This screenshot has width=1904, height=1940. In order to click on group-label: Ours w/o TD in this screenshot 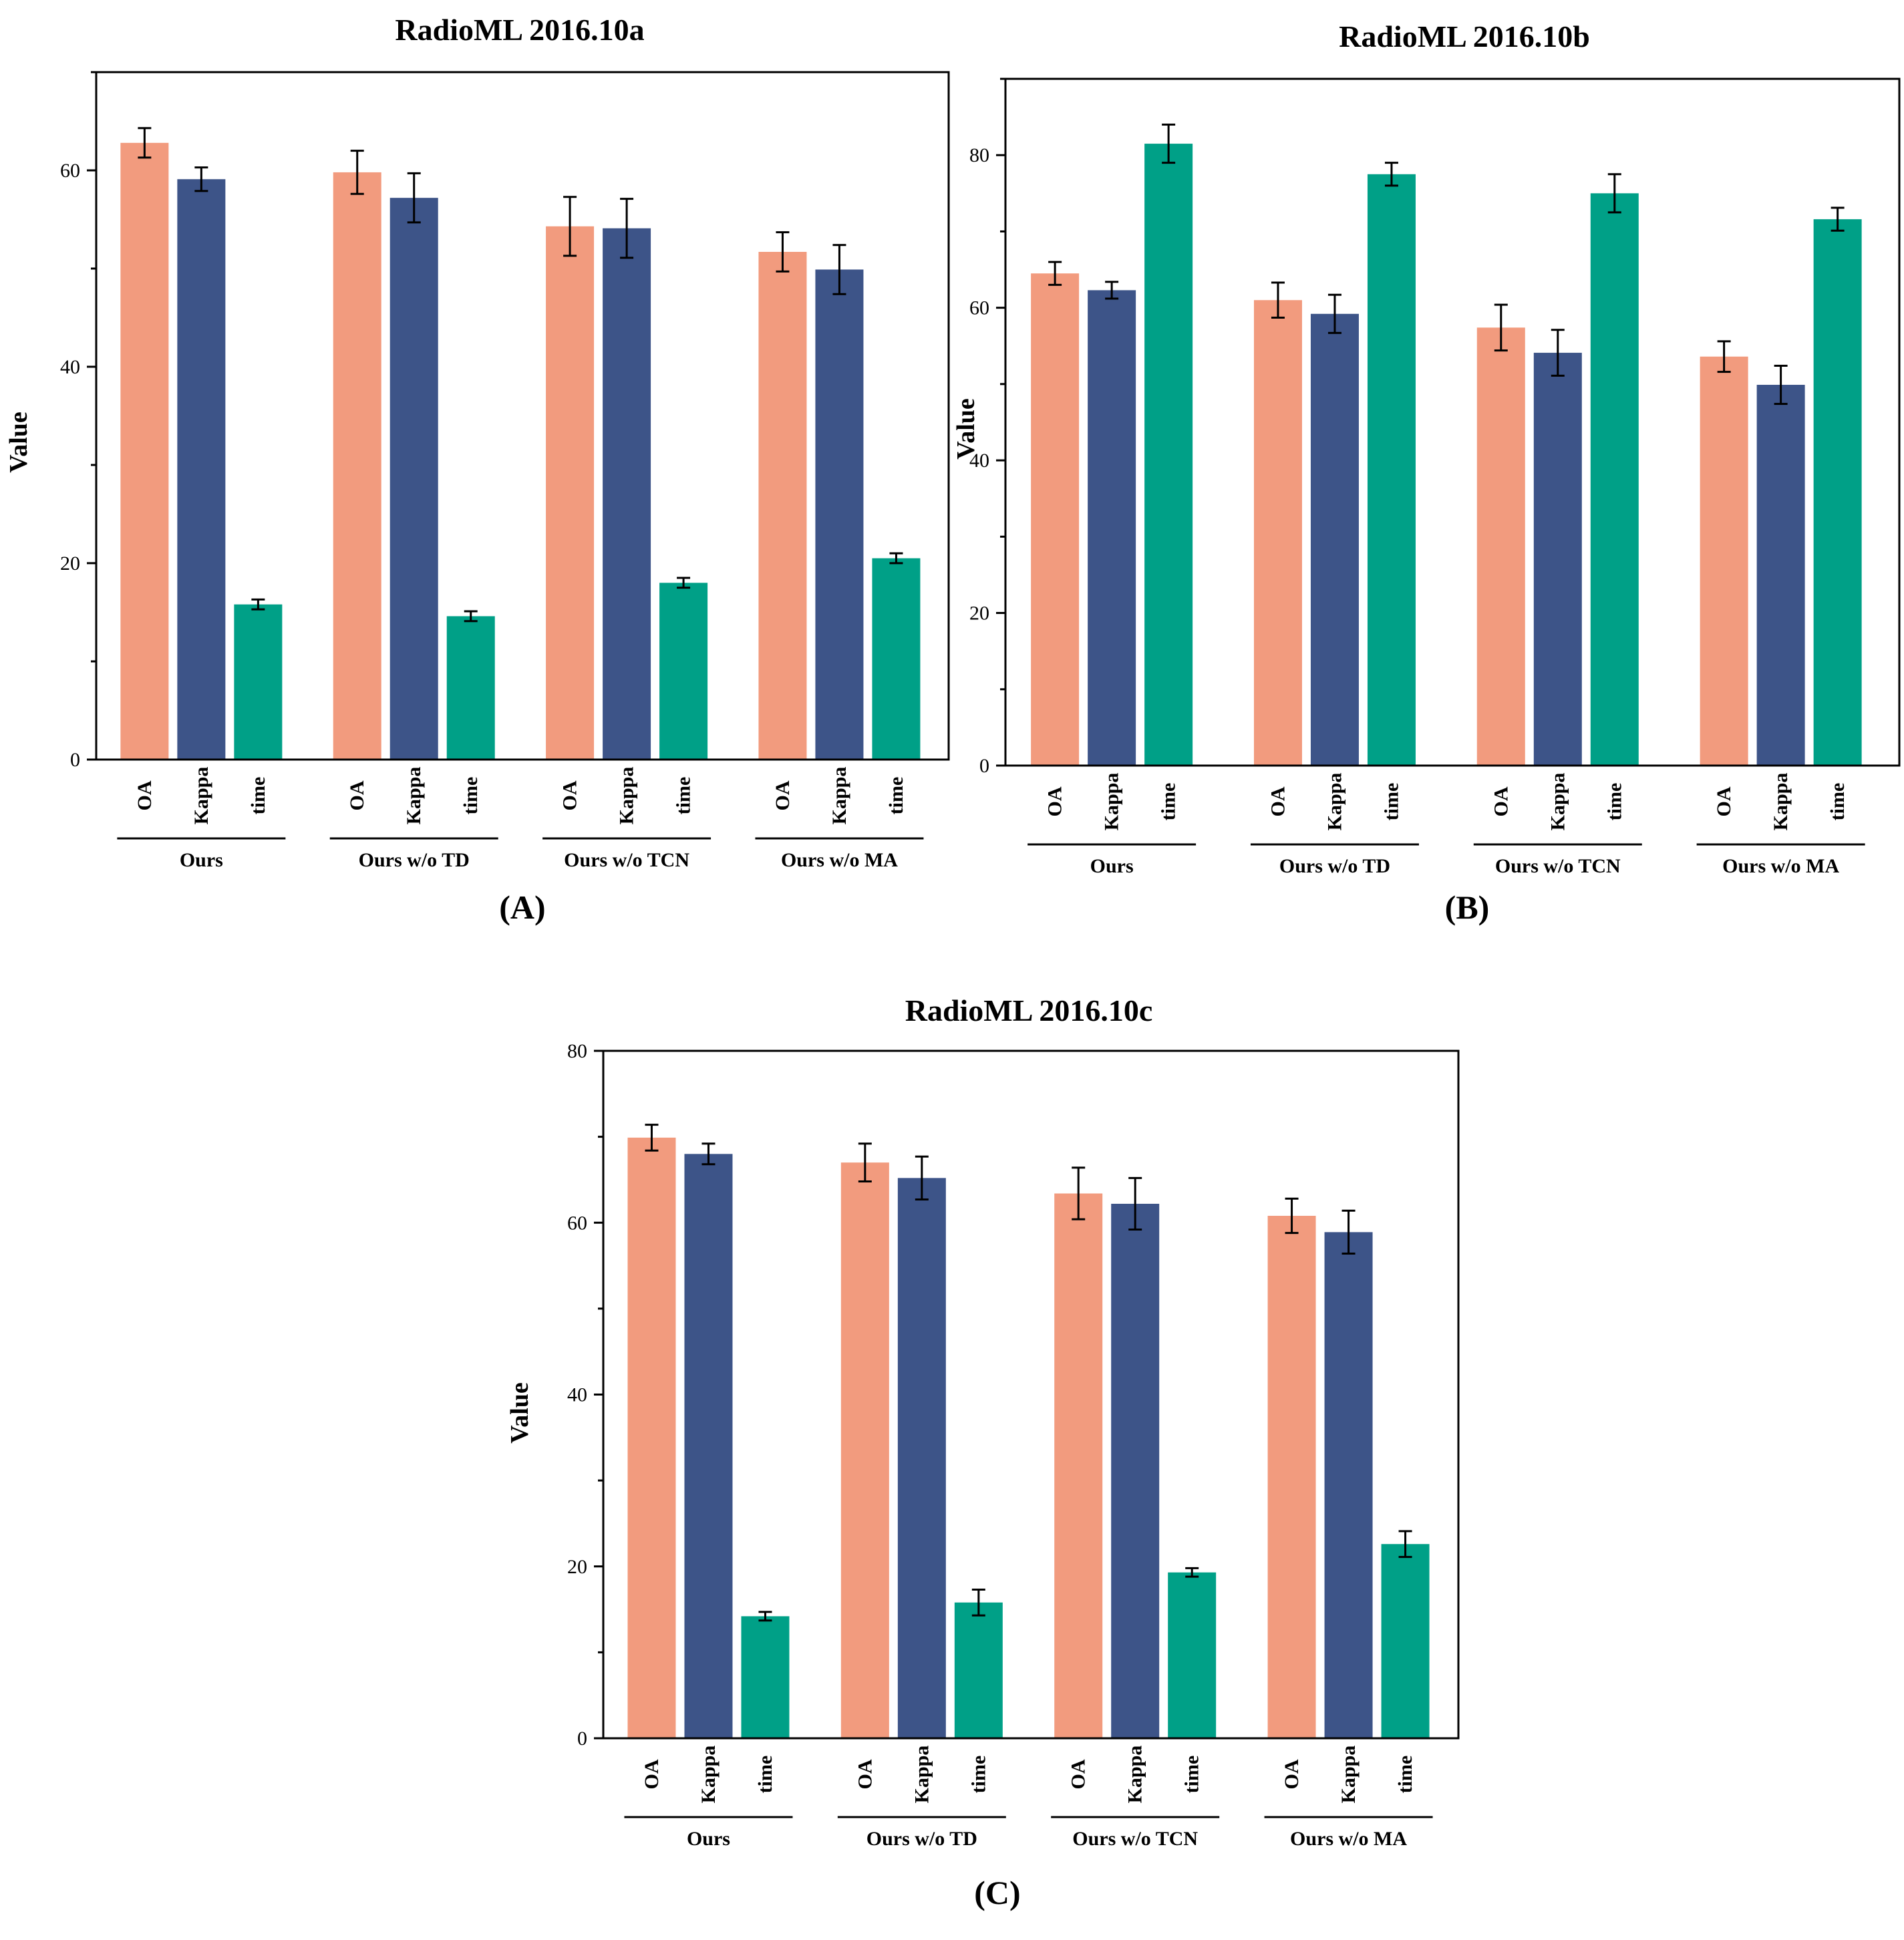, I will do `click(921, 1839)`.